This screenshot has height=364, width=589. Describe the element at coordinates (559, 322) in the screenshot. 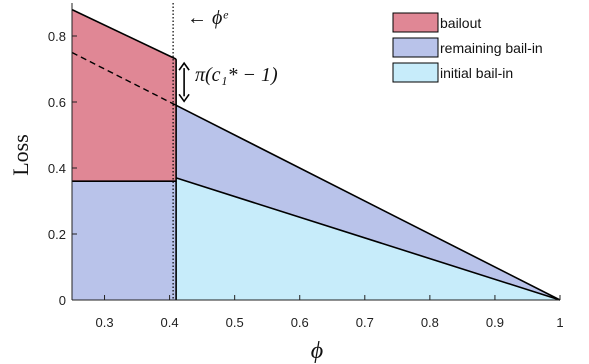

I see `x-tick-label: 1` at that location.